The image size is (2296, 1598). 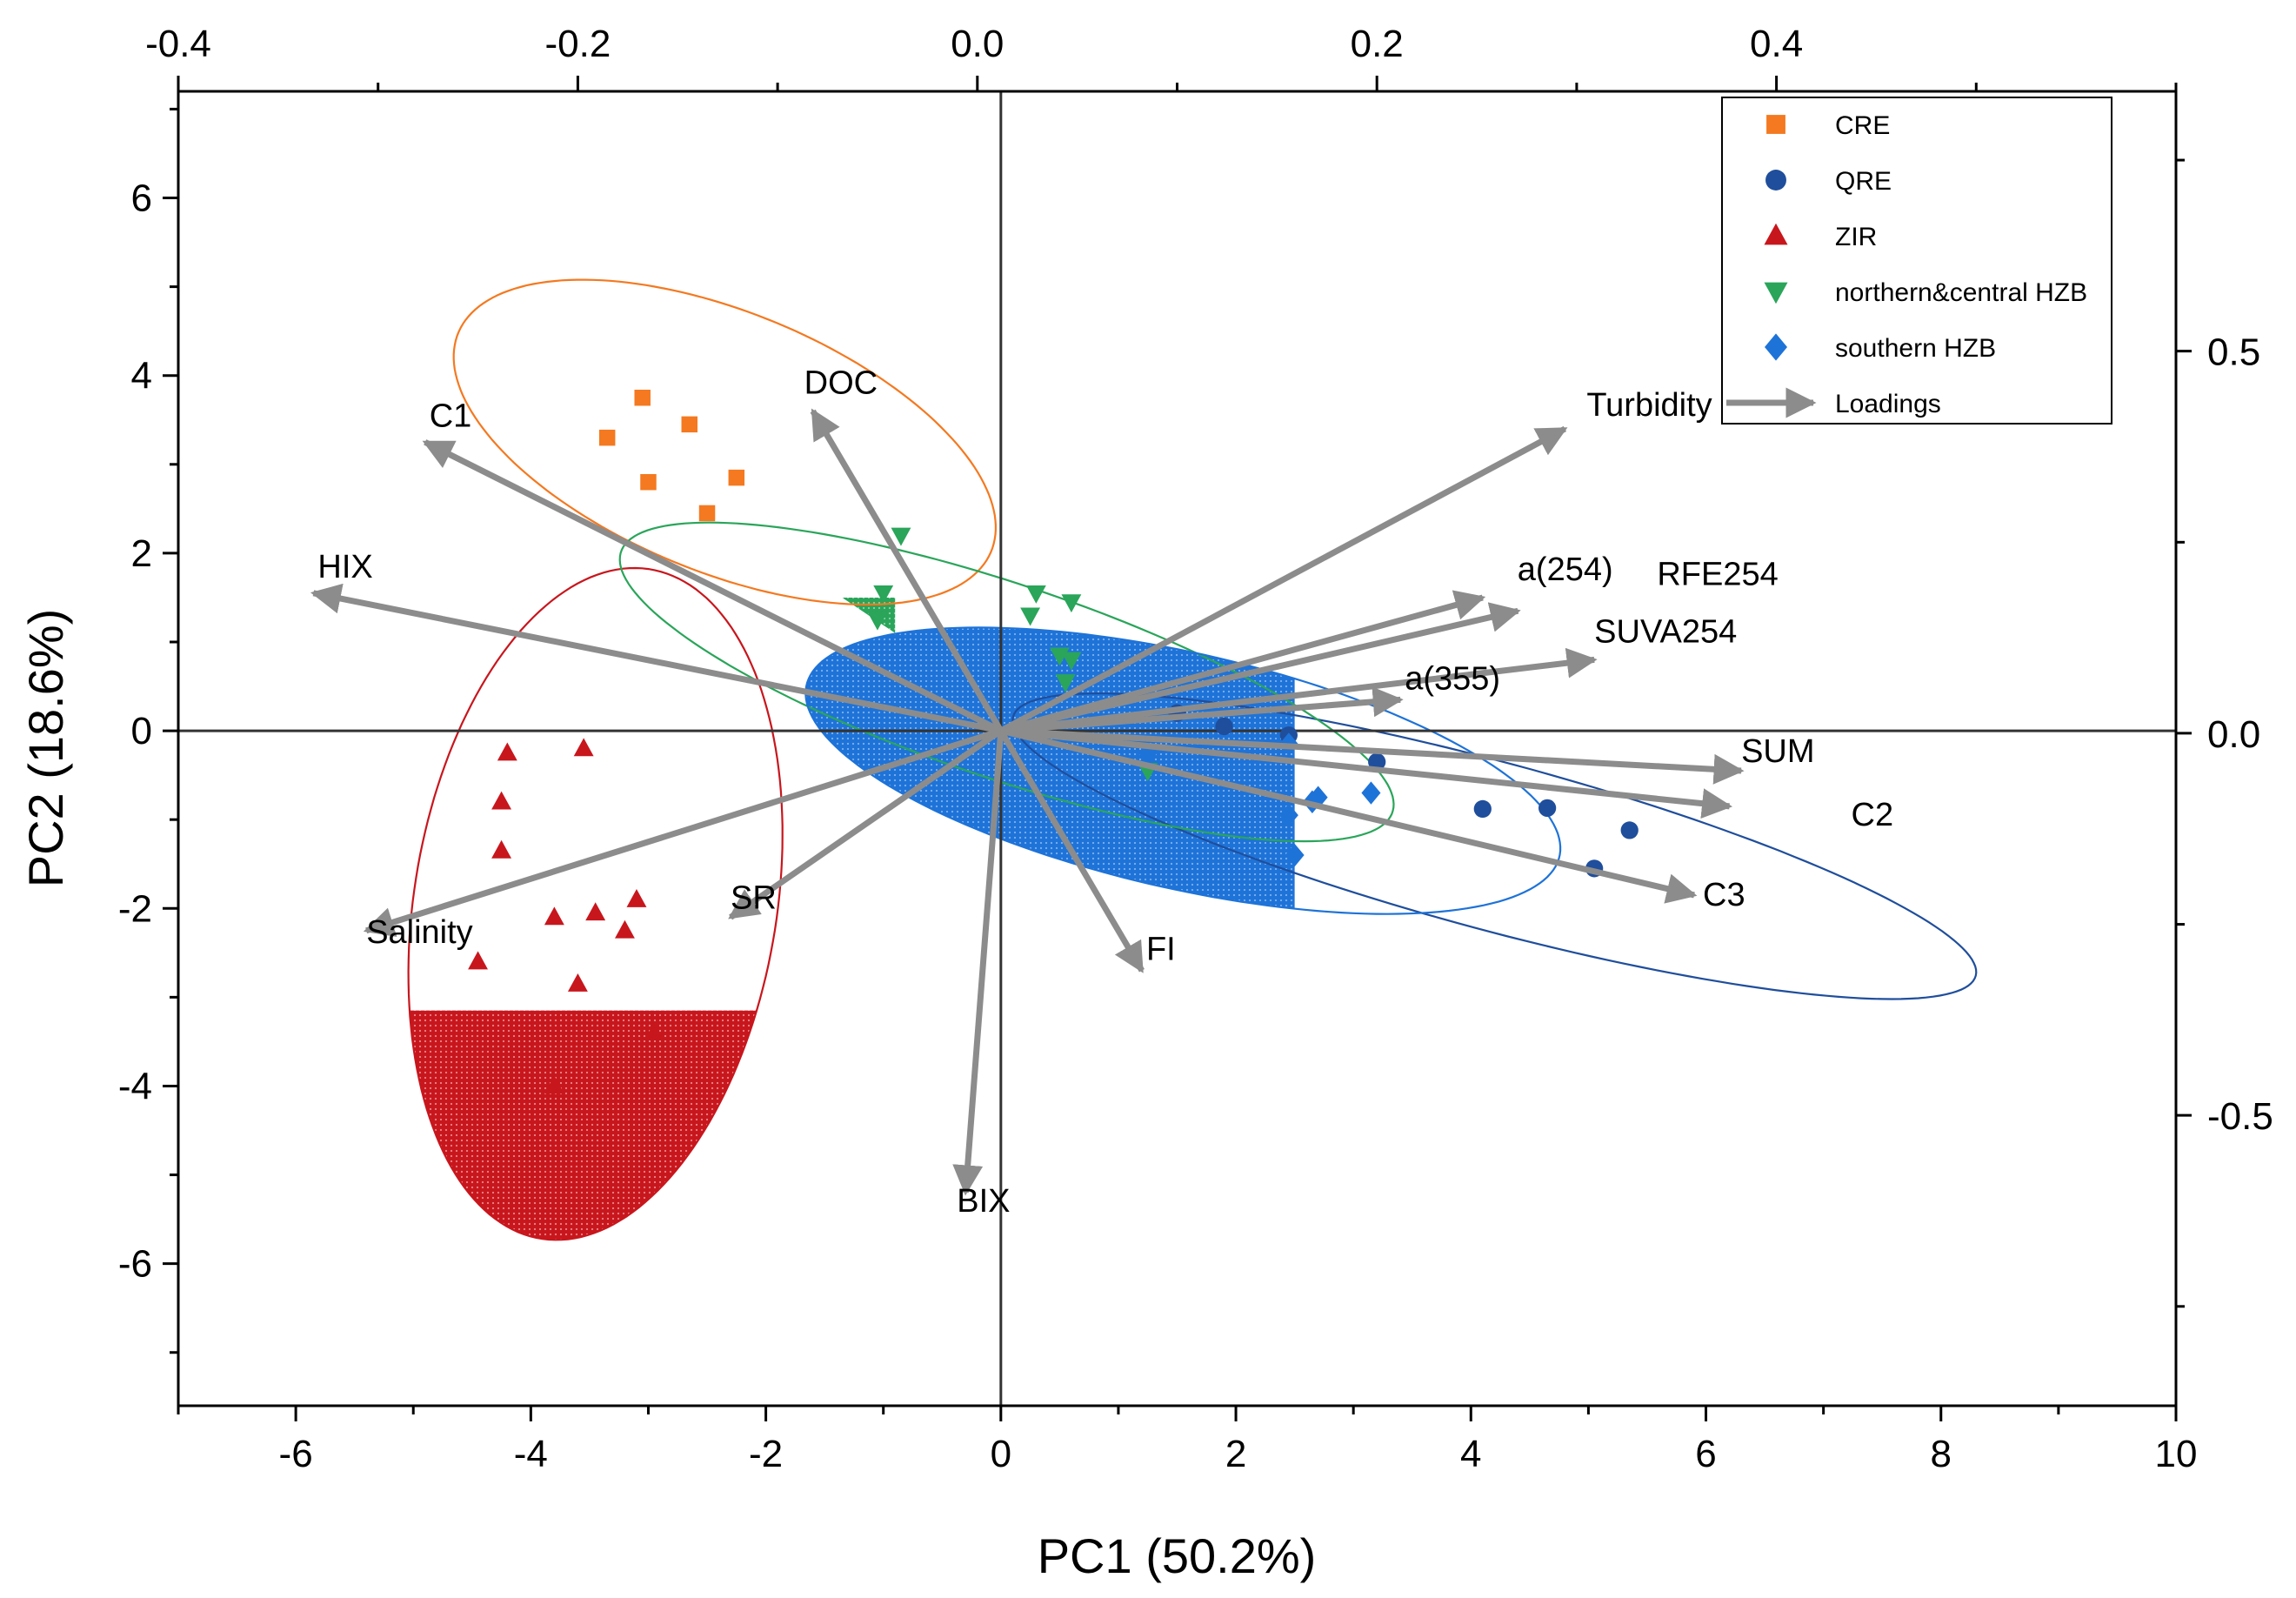 I want to click on ellipse-zir, so click(x=596, y=903).